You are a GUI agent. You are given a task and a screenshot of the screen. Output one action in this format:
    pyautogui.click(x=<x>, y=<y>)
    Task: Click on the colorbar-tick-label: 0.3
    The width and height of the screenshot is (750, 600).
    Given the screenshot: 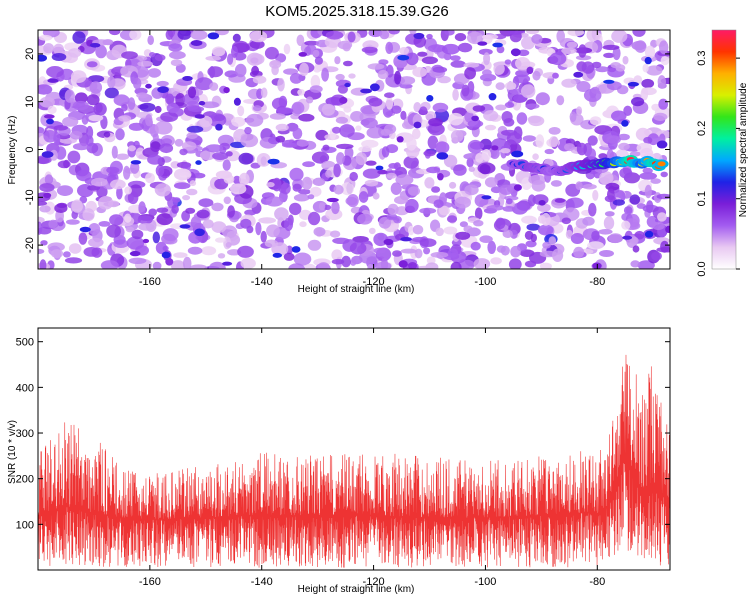 What is the action you would take?
    pyautogui.click(x=702, y=57)
    